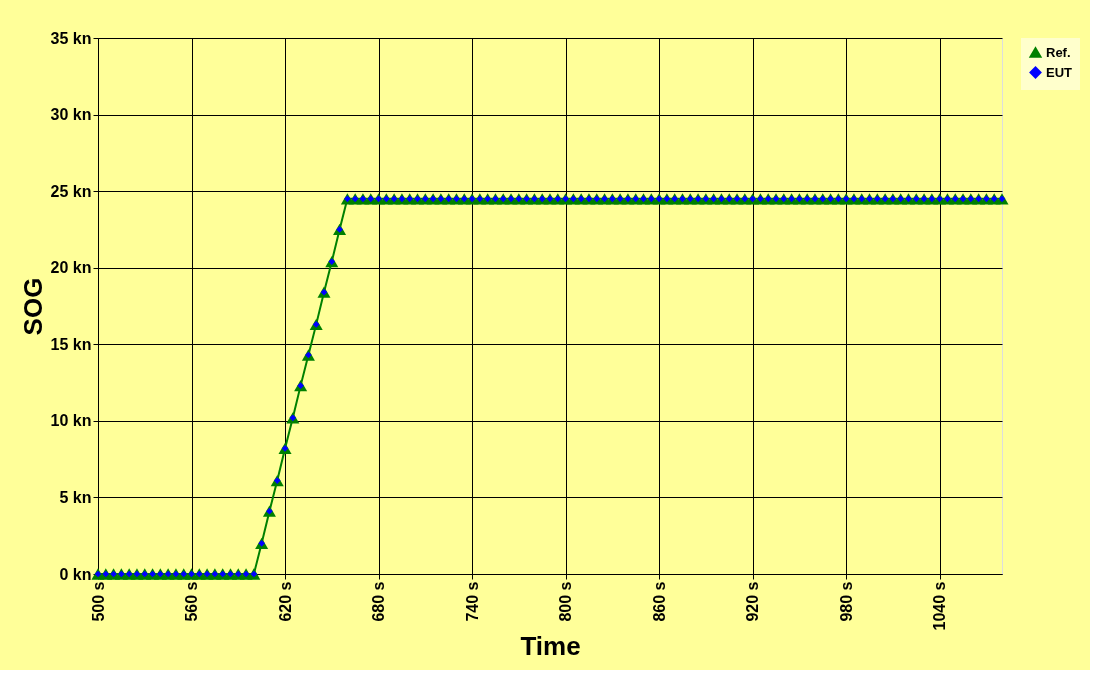  I want to click on x-tick-label: 920 s, so click(753, 601).